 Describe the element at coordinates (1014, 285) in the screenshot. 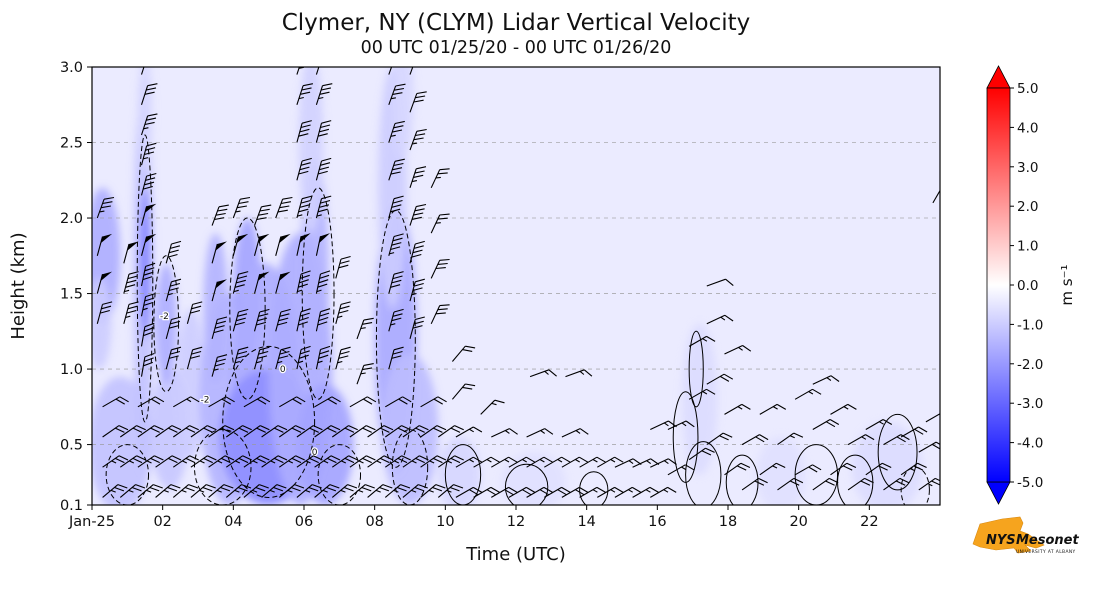

I see `colorbar: 5.0 4.0 3.0 2.0 1.0 0.0 -1.0 -2.0 -3.0 -4.0 -5.0` at that location.